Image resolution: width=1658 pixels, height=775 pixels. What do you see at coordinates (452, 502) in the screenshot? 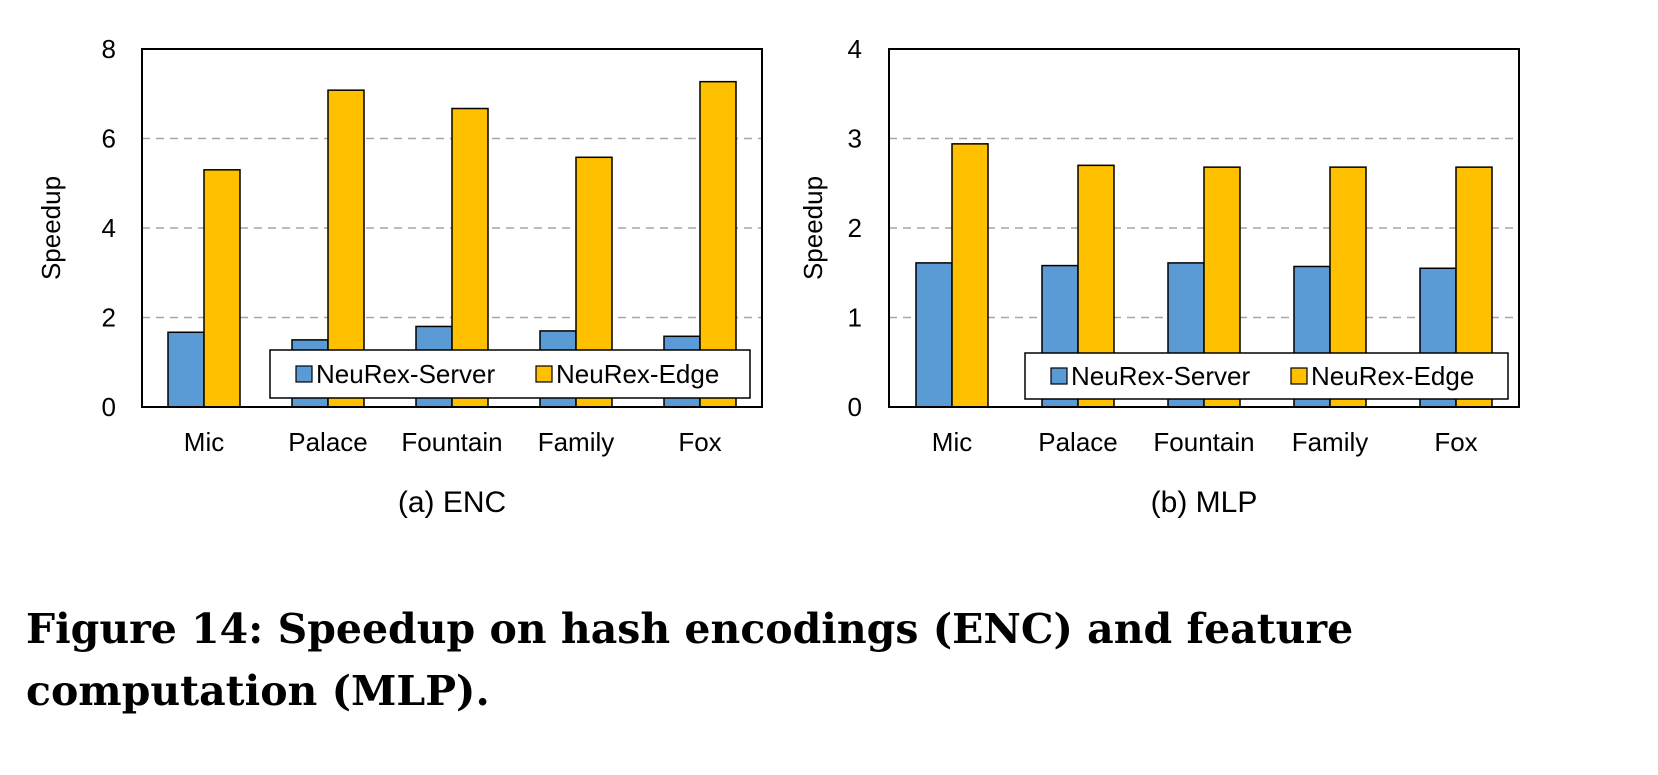
I see `subplot-title: (a) ENC` at bounding box center [452, 502].